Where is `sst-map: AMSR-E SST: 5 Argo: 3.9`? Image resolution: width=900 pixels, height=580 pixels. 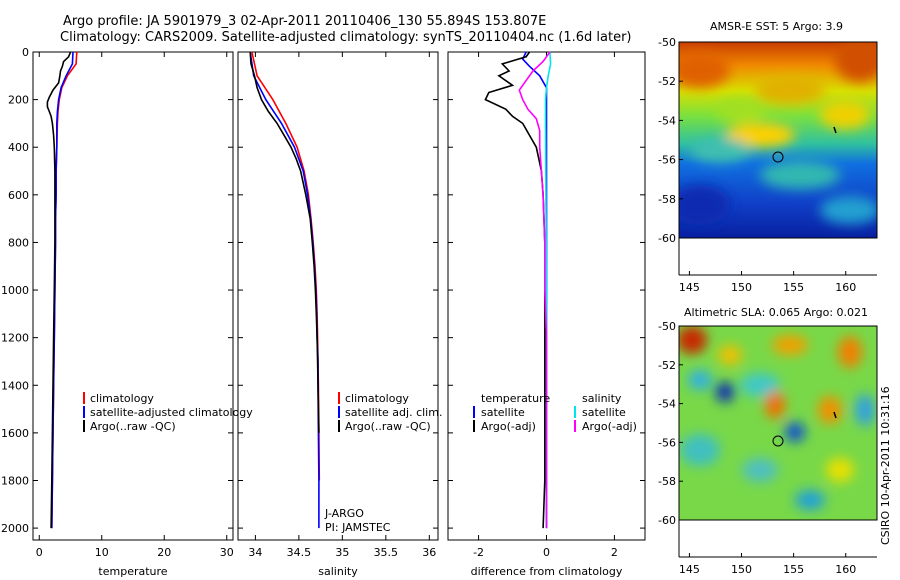 sst-map: AMSR-E SST: 5 Argo: 3.9 is located at coordinates (778, 129).